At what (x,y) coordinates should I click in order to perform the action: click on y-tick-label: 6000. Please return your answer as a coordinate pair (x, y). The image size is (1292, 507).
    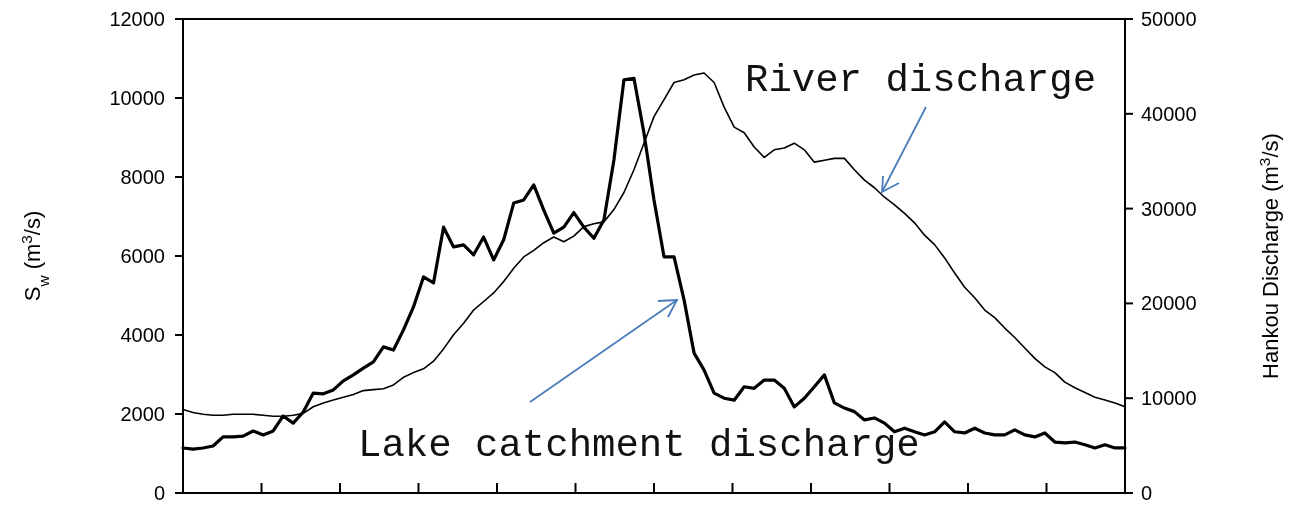
    Looking at the image, I should click on (142, 256).